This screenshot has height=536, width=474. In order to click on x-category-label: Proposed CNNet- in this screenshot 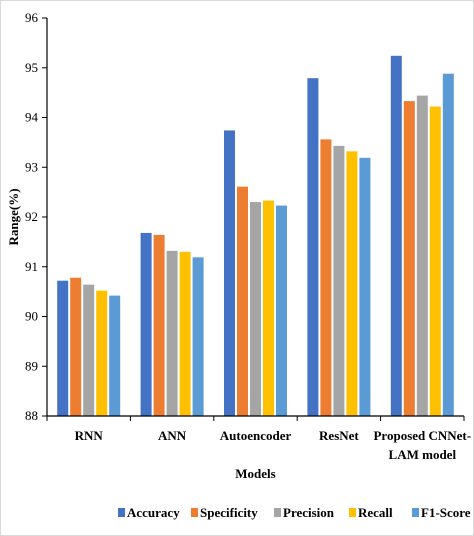, I will do `click(422, 435)`.